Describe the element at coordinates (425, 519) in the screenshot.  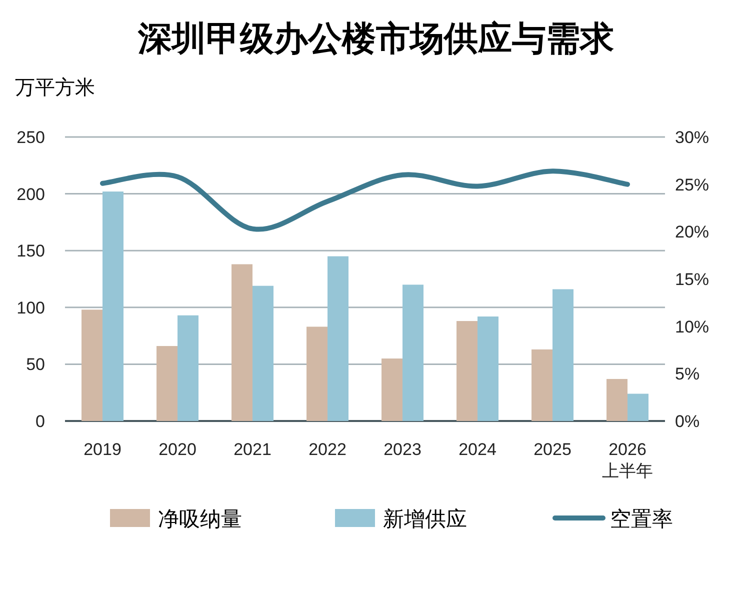
I see `legend-label: 新增供应` at that location.